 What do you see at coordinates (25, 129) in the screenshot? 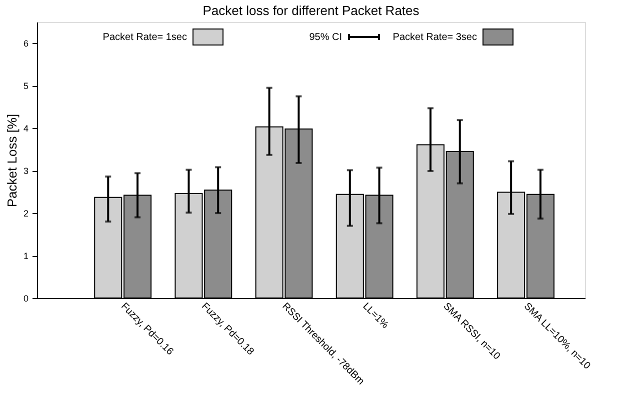
I see `y-tick-label: 4` at bounding box center [25, 129].